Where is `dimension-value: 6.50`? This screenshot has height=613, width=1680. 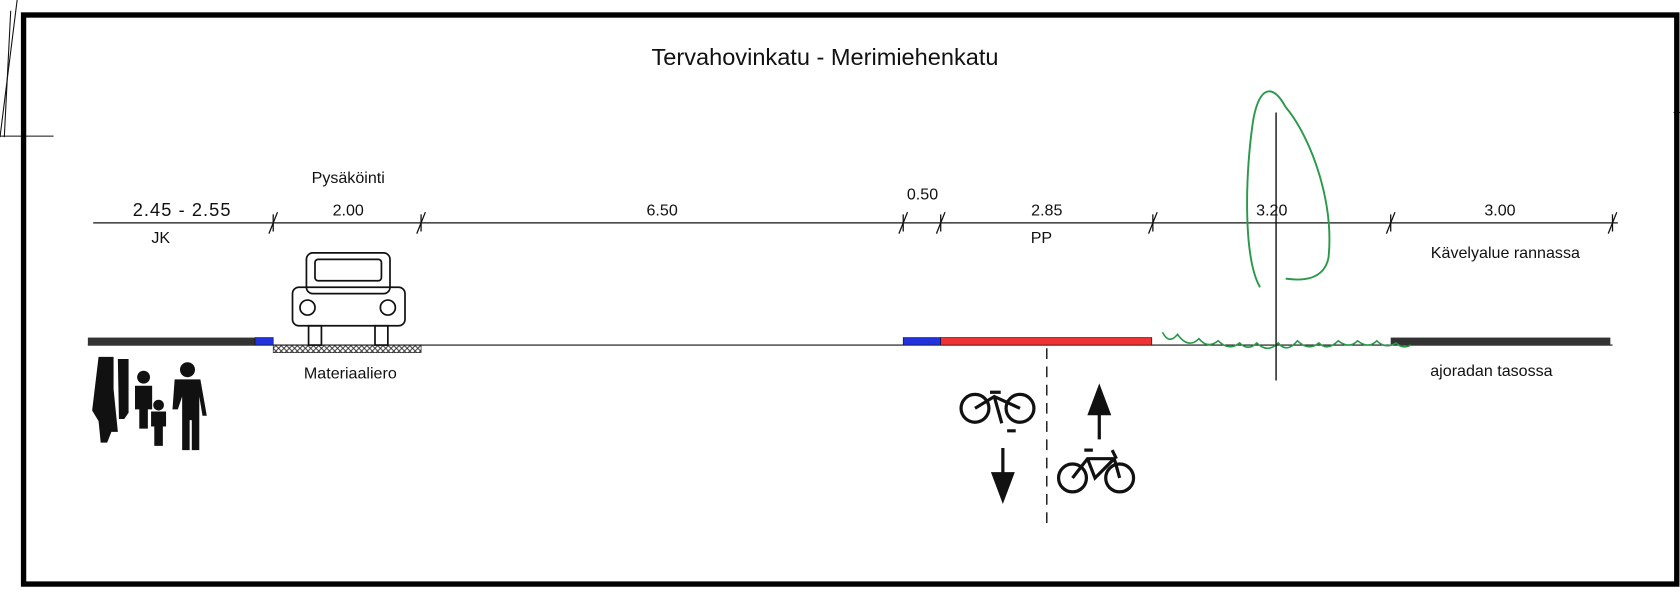 dimension-value: 6.50 is located at coordinates (662, 210).